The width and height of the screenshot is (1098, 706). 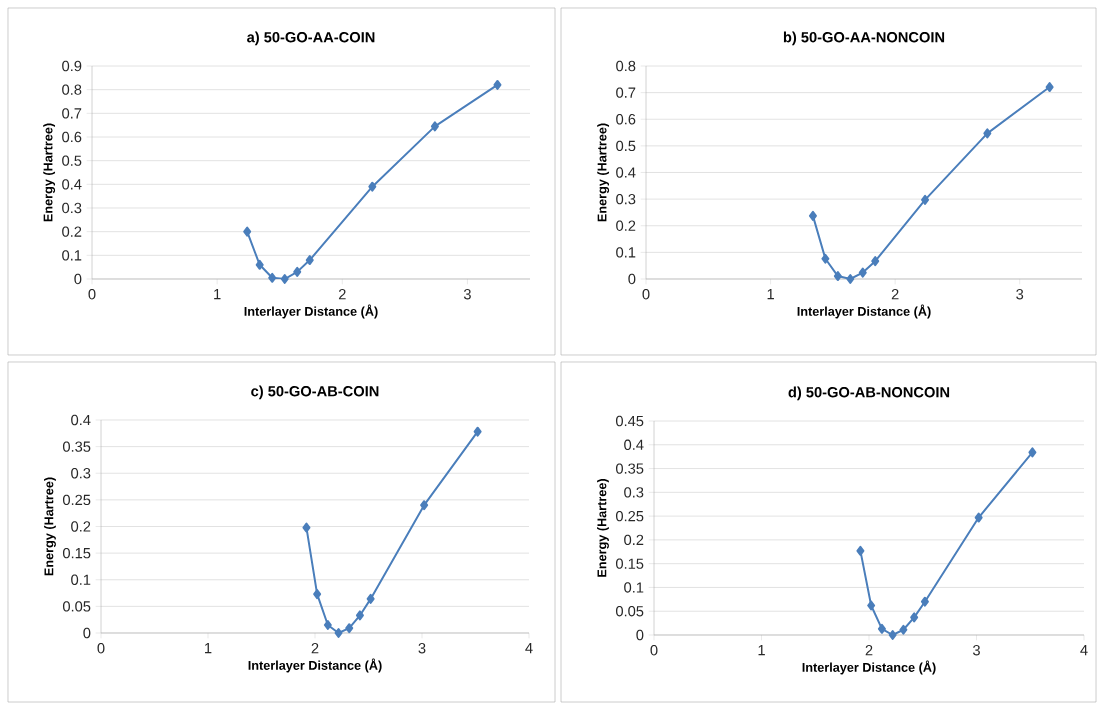 I want to click on chart-title: a) 50-GO-AA-COIN, so click(x=311, y=38).